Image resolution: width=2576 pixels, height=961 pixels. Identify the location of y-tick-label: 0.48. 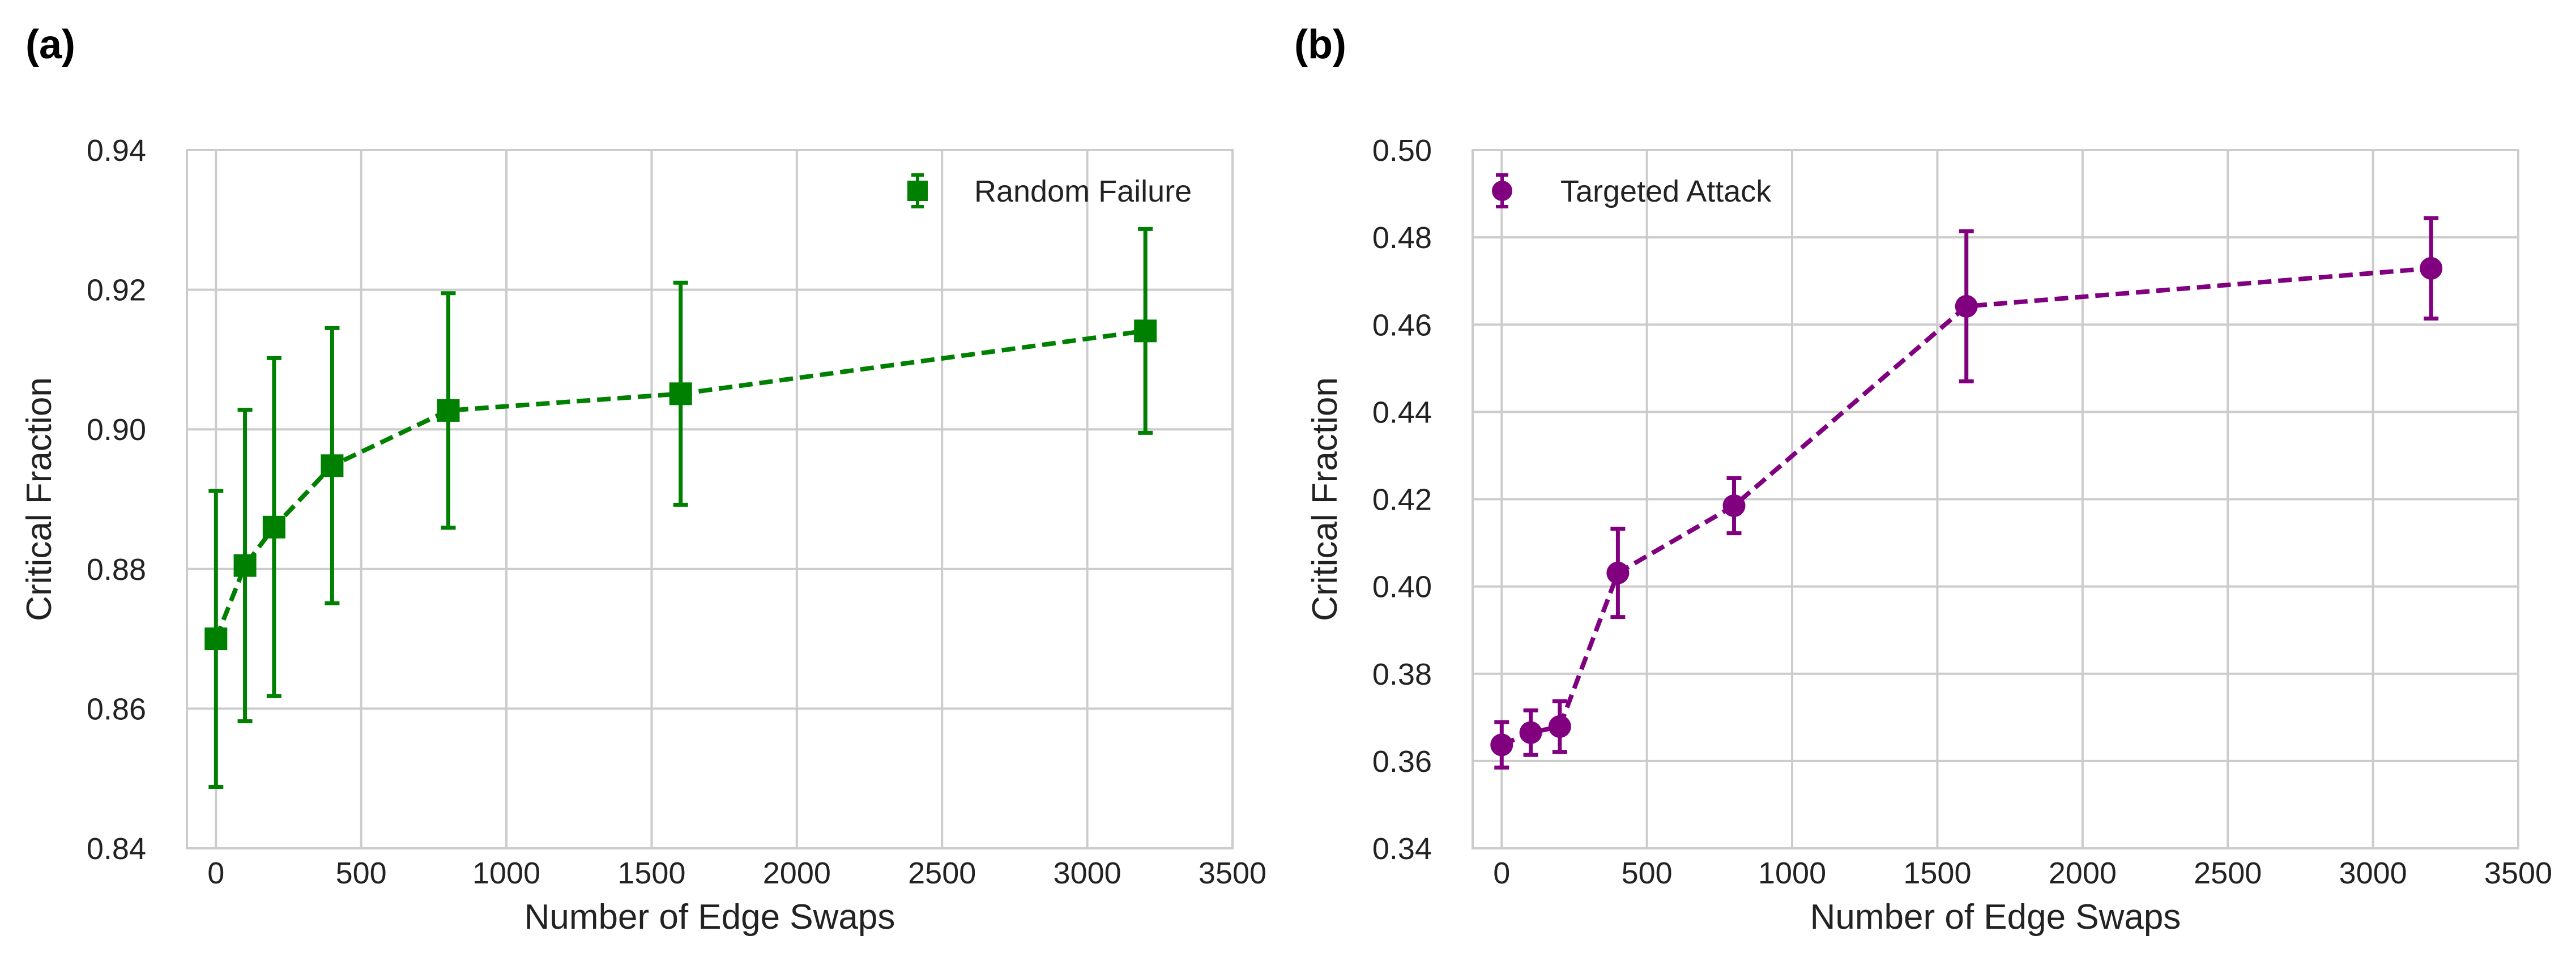
(1402, 238).